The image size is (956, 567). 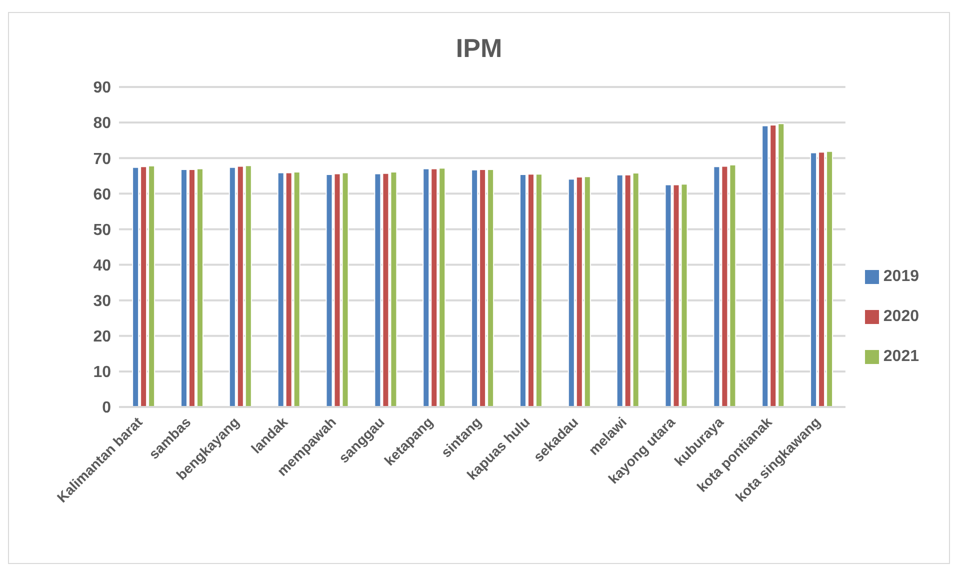 I want to click on y-tick-label: 70, so click(x=102, y=159).